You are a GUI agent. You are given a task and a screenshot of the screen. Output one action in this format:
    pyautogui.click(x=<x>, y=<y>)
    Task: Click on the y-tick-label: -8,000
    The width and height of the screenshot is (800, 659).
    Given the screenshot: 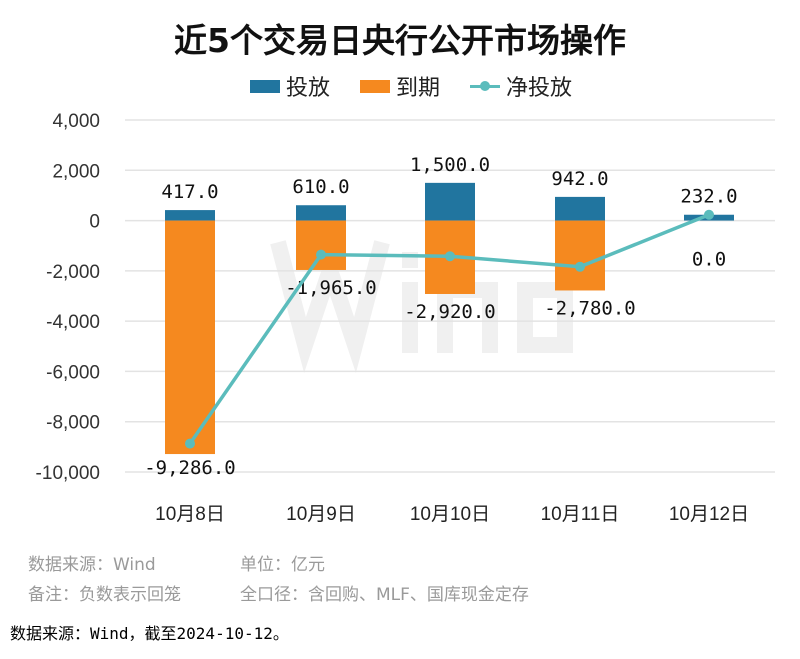 What is the action you would take?
    pyautogui.click(x=73, y=423)
    